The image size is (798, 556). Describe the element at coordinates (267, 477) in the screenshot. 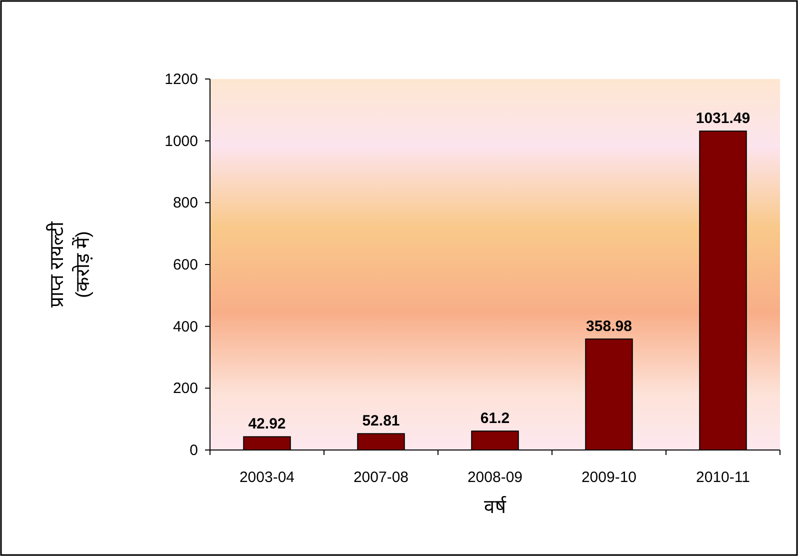

I see `x-tick-label: 2003-04` at that location.